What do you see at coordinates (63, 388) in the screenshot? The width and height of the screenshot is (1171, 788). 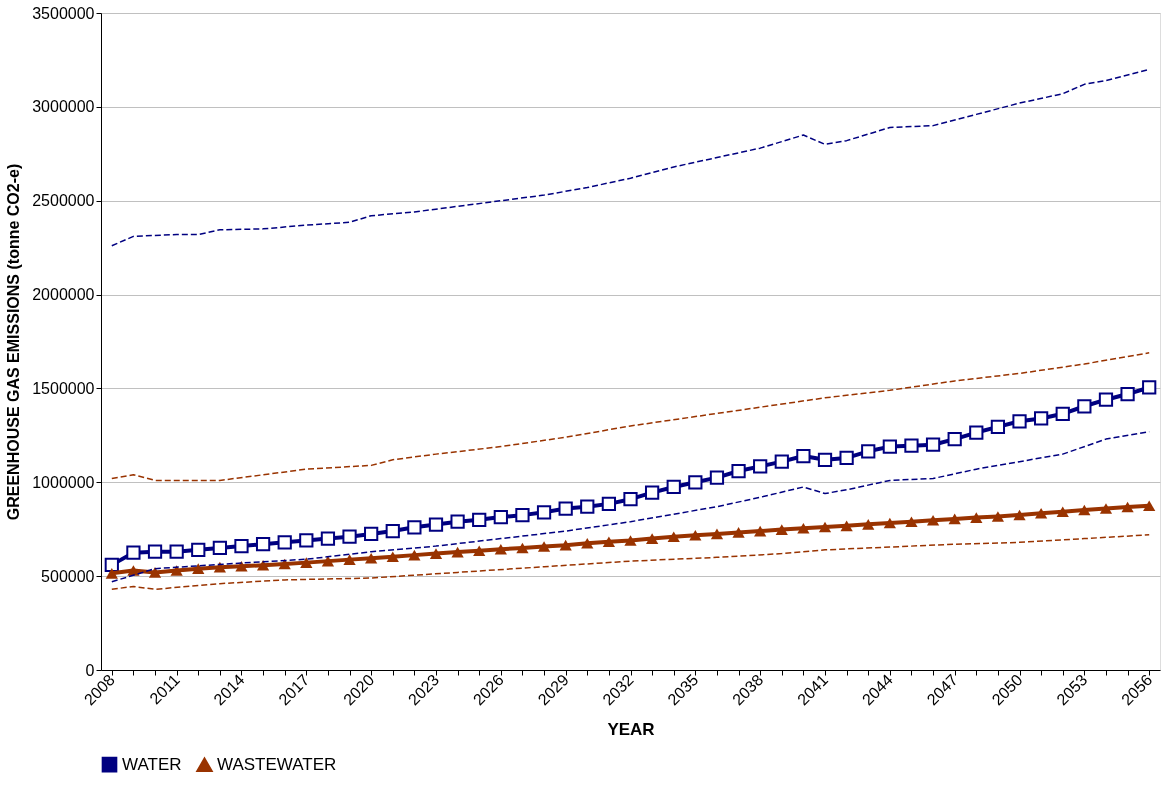 I see `y-tick-label: 1500000` at bounding box center [63, 388].